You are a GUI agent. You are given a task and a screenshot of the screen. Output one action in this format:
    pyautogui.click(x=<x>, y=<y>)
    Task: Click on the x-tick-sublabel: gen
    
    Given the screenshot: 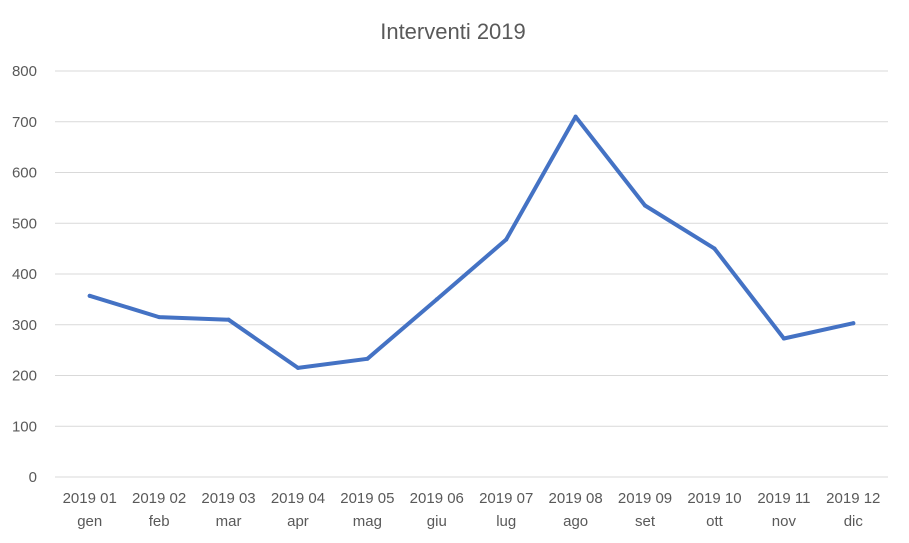 What is the action you would take?
    pyautogui.click(x=89, y=521)
    